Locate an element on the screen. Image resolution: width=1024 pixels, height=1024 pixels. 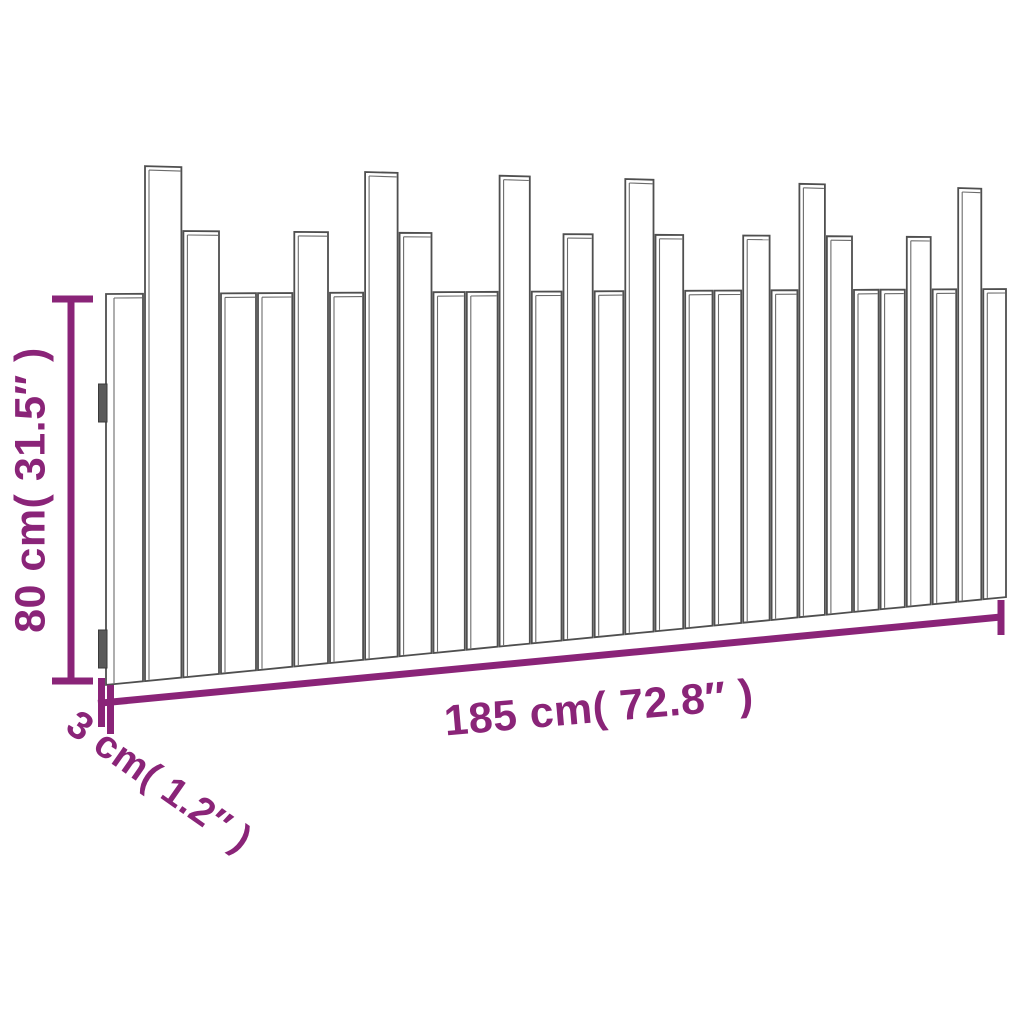
depth-dimension-label: 3 cm( 1.2″ ) is located at coordinates (159, 781).